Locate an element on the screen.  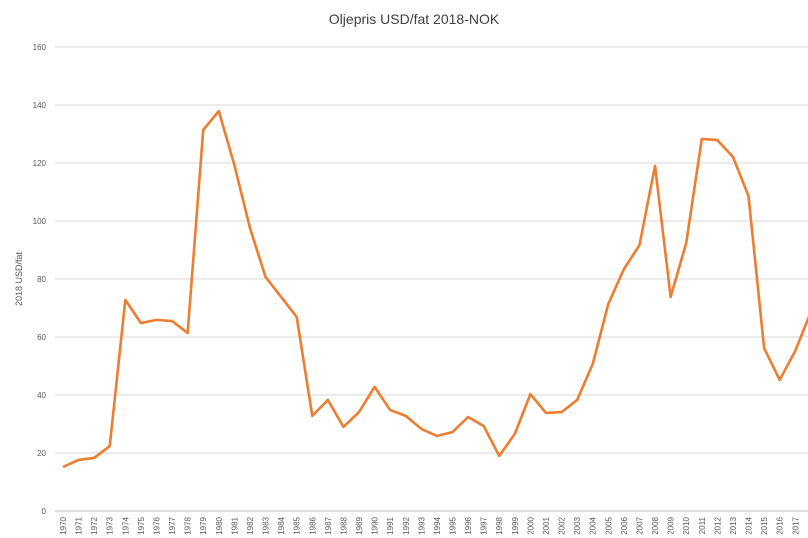
x-tick-label: 2002 is located at coordinates (562, 525).